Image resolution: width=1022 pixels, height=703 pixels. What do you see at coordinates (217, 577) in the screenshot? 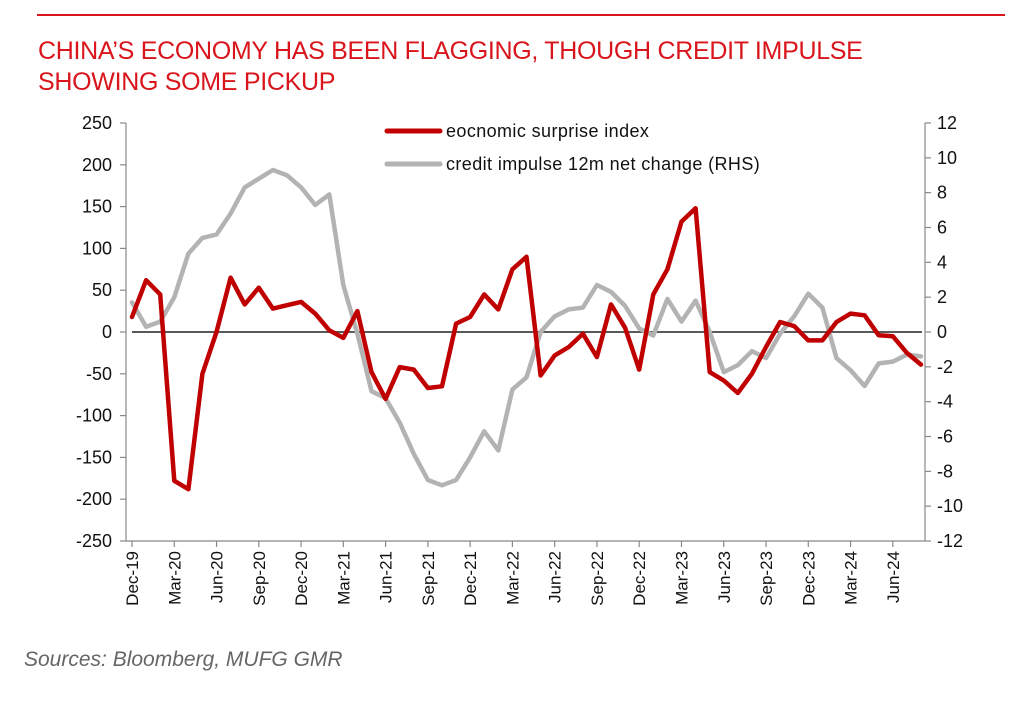
I see `x-tick-label: Jun-20` at bounding box center [217, 577].